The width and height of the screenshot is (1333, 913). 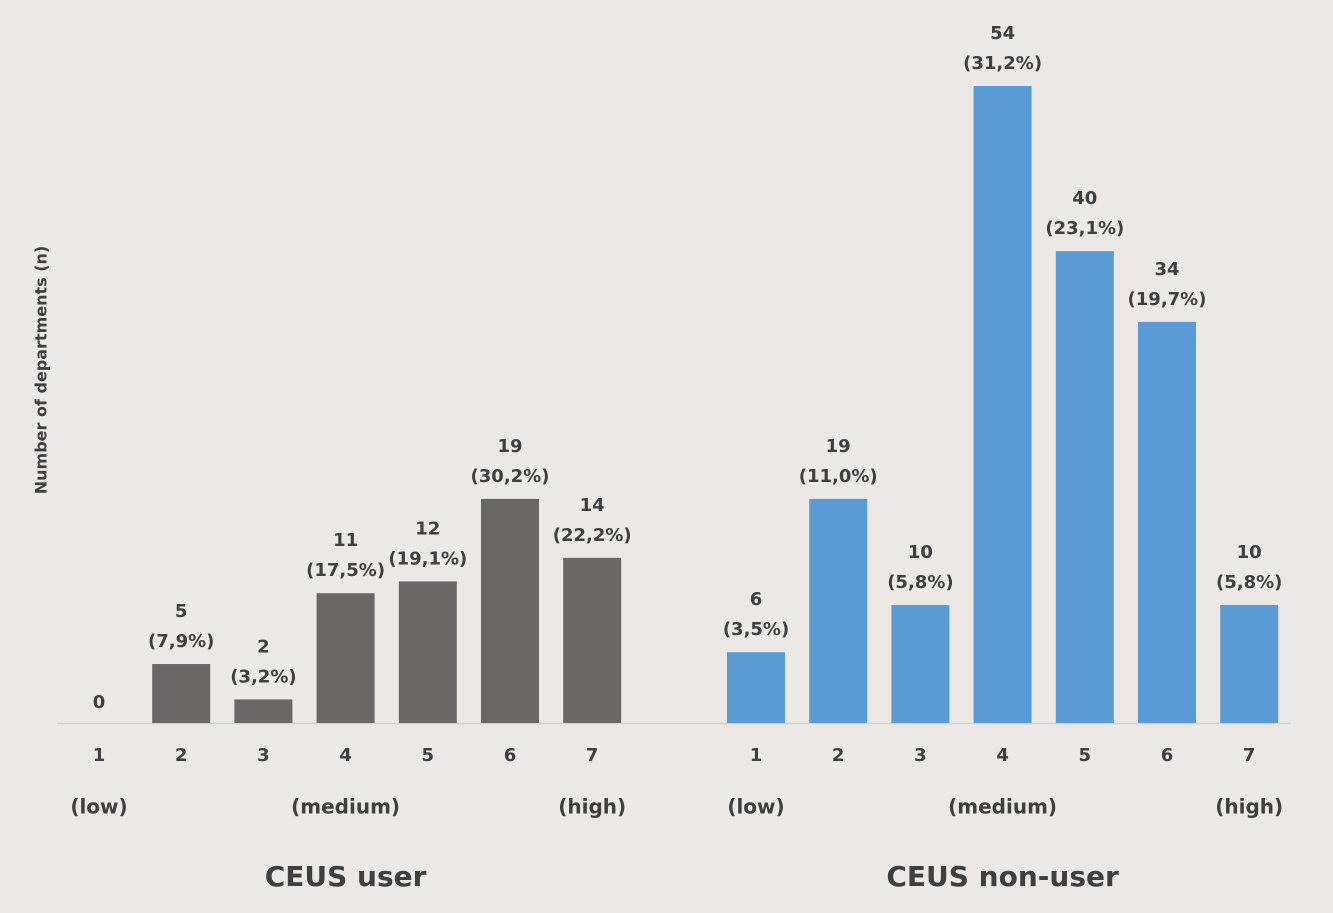 What do you see at coordinates (510, 476) in the screenshot?
I see `percent-label: (30,2%)` at bounding box center [510, 476].